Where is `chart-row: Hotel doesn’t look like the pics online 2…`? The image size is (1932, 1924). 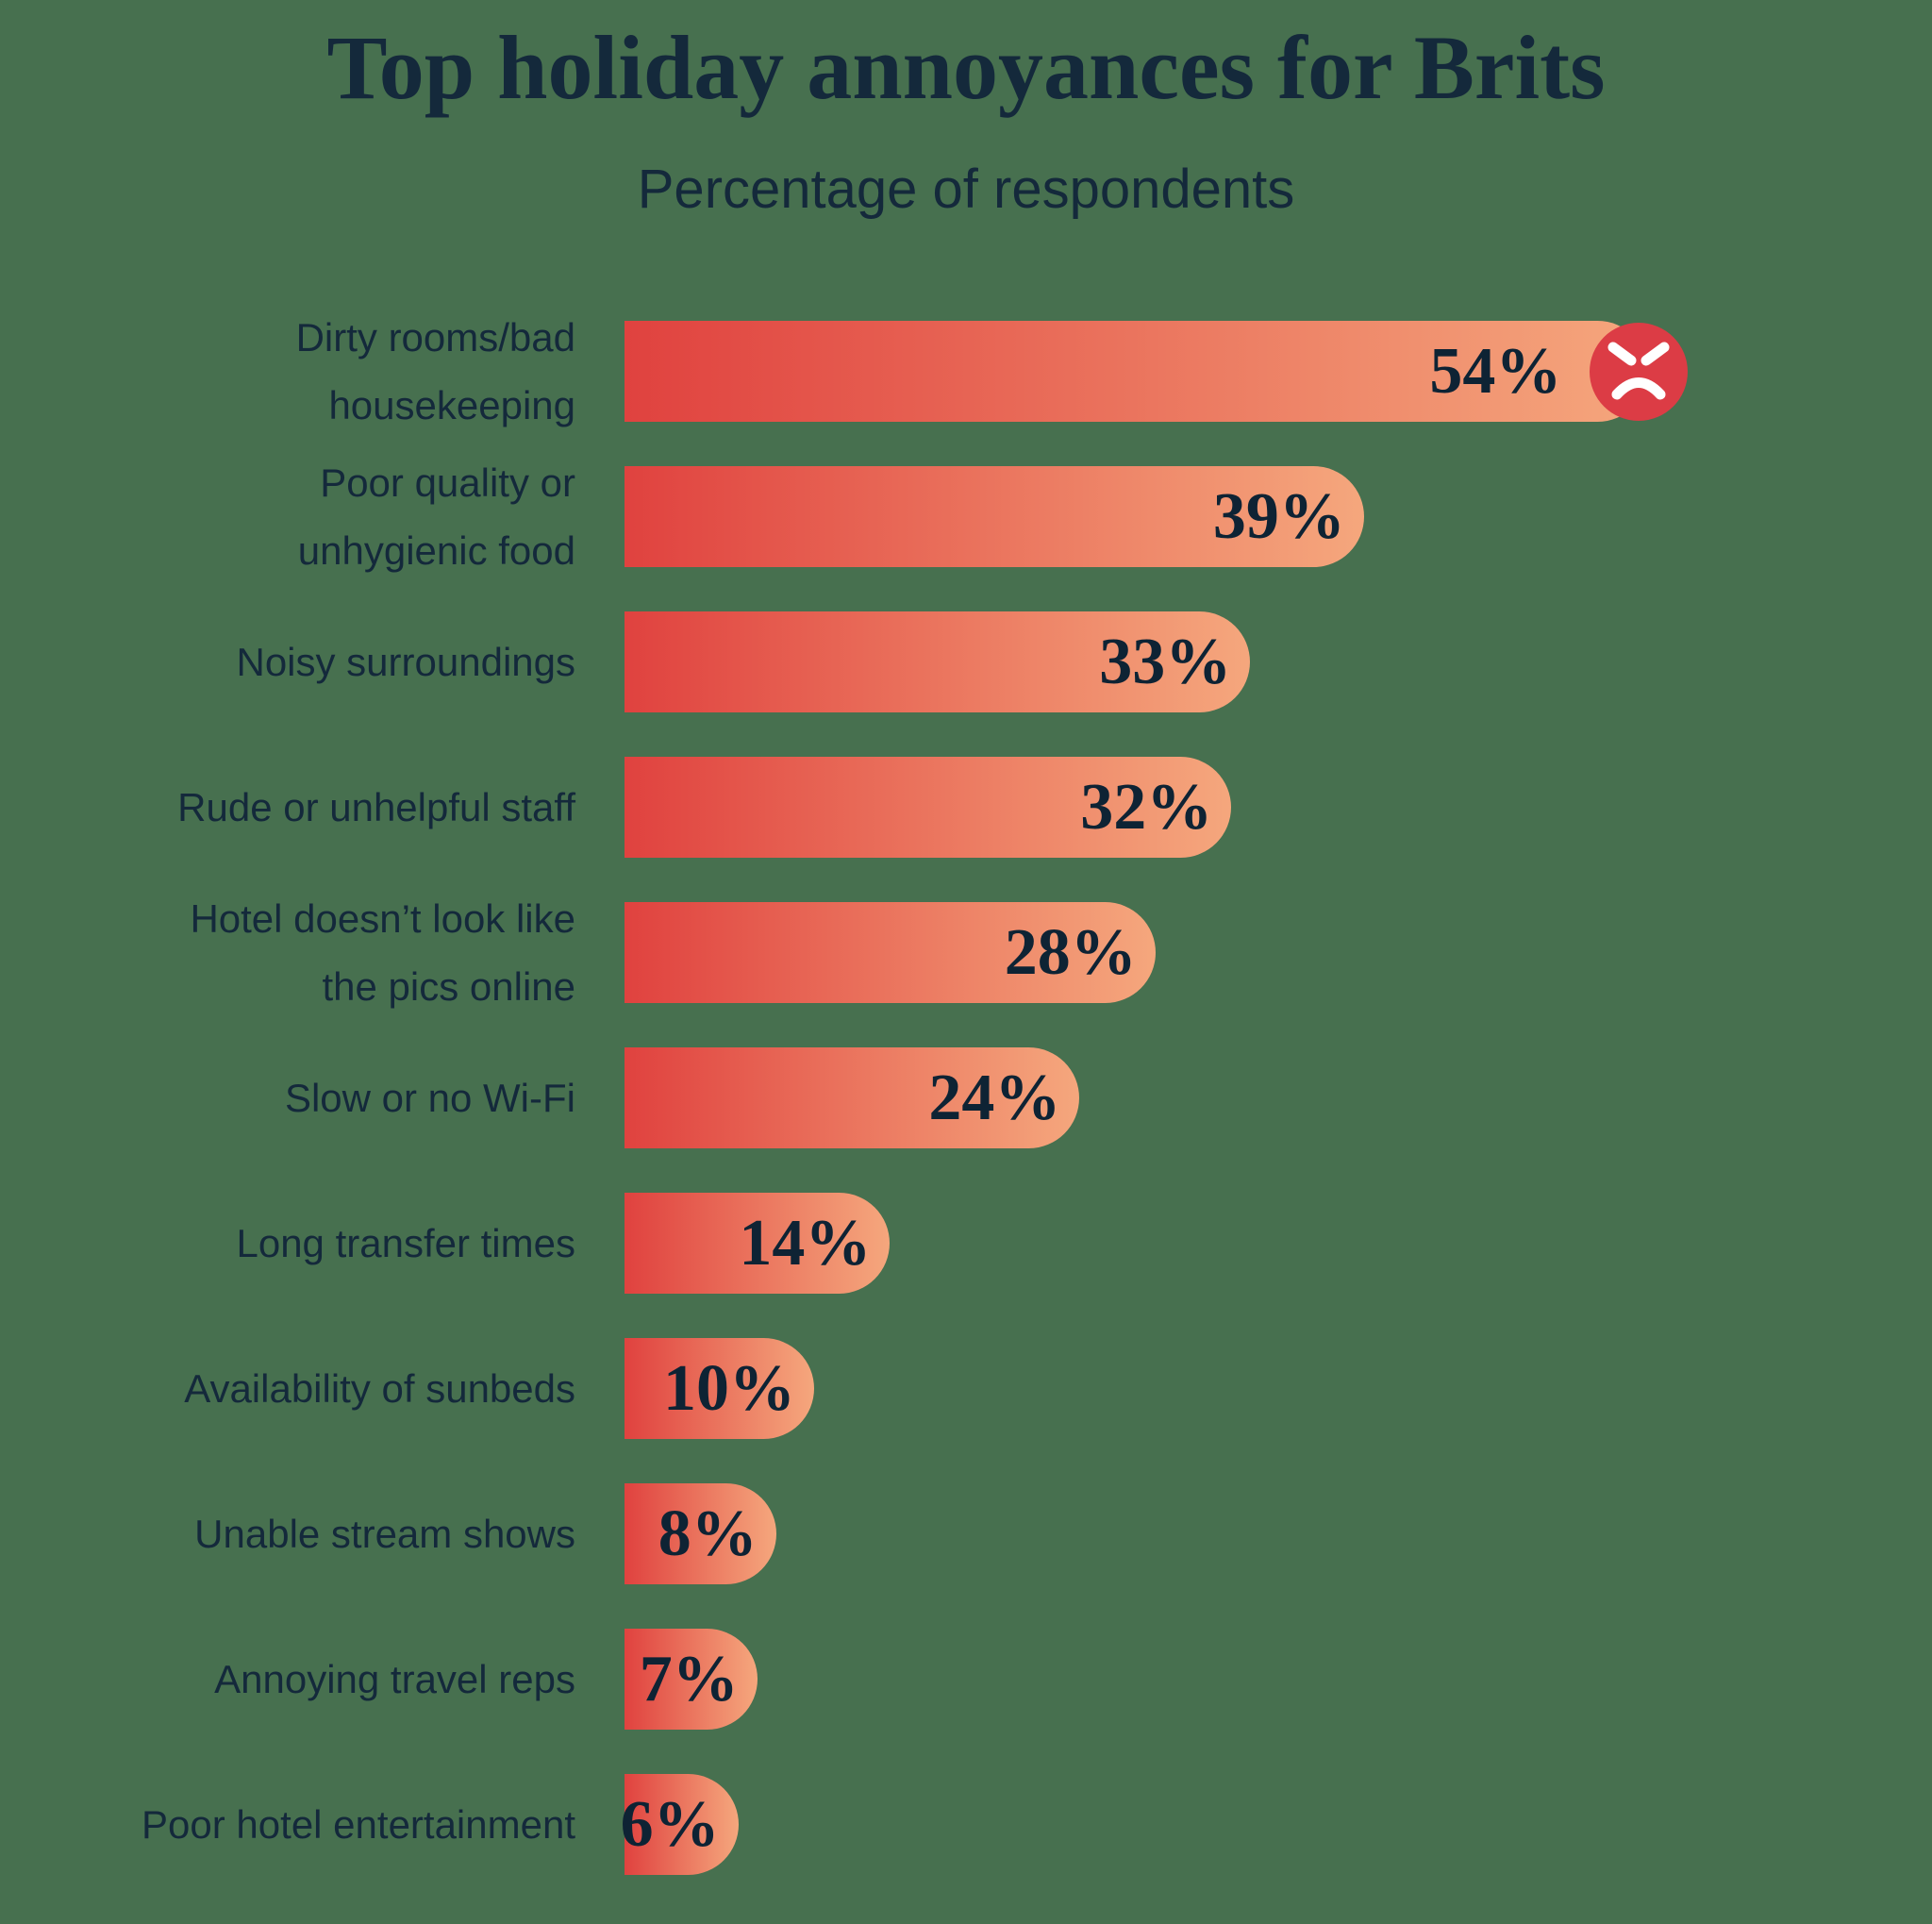
chart-row: Hotel doesn’t look like the pics online 2… is located at coordinates (966, 952).